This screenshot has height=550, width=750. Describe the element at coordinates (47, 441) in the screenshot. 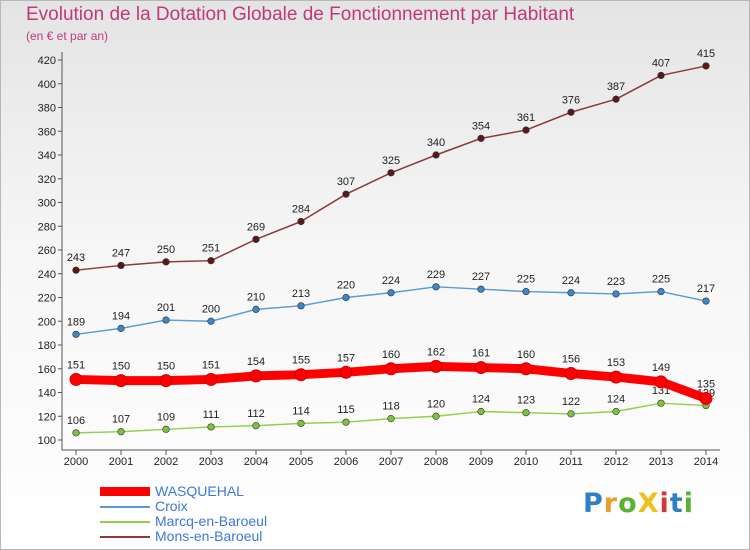

I see `y-tick-label: 100` at that location.